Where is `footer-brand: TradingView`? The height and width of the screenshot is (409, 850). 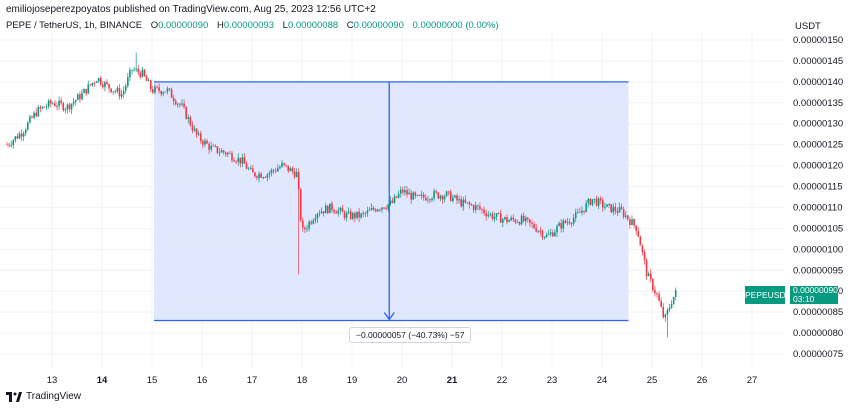 footer-brand: TradingView is located at coordinates (54, 396).